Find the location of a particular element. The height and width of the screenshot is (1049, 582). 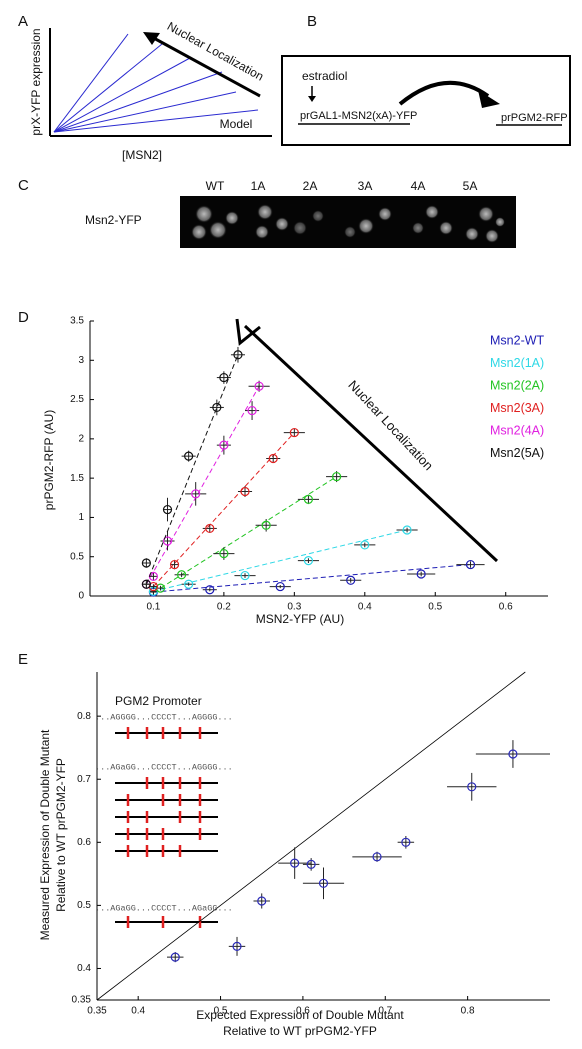

legend-entry: Msn2-WT is located at coordinates (517, 340).